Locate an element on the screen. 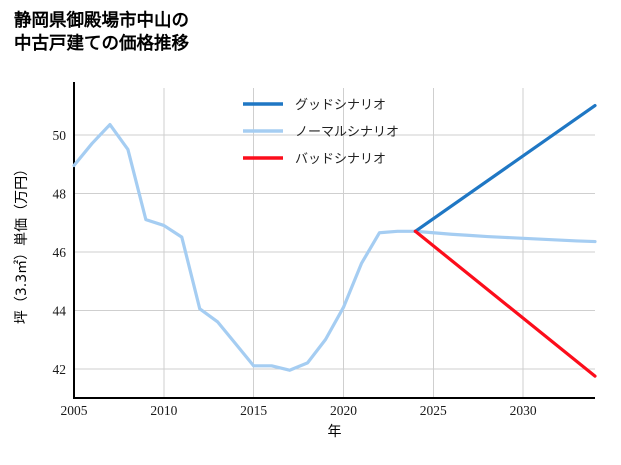 Image resolution: width=621 pixels, height=465 pixels. chart-title-line-2: 中古戸建ての価格推移 is located at coordinates (101, 44).